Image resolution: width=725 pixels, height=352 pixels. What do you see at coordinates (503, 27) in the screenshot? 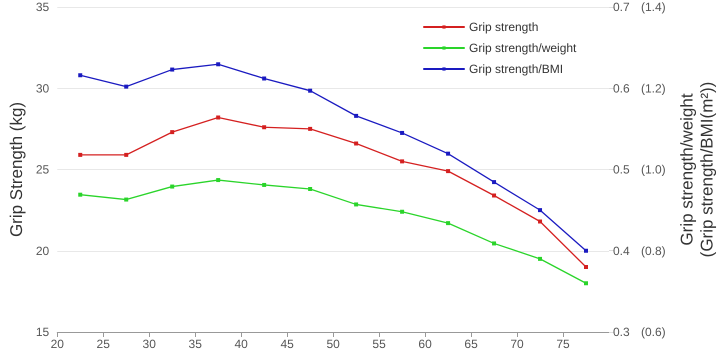
I see `legend-label: Grip strength` at bounding box center [503, 27].